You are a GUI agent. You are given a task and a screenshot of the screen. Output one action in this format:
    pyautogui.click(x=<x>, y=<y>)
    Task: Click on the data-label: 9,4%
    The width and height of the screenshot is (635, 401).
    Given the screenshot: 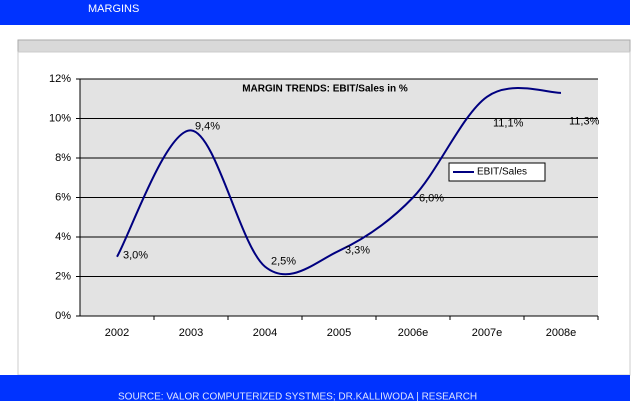 What is the action you would take?
    pyautogui.click(x=207, y=126)
    